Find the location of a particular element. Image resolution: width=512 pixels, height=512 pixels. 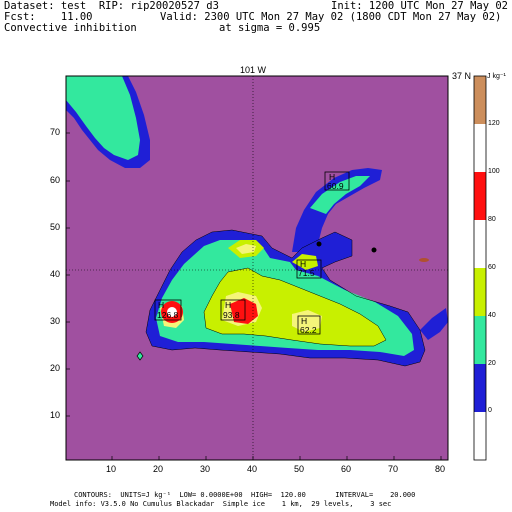

x-tick-label: 50 is located at coordinates (299, 469).